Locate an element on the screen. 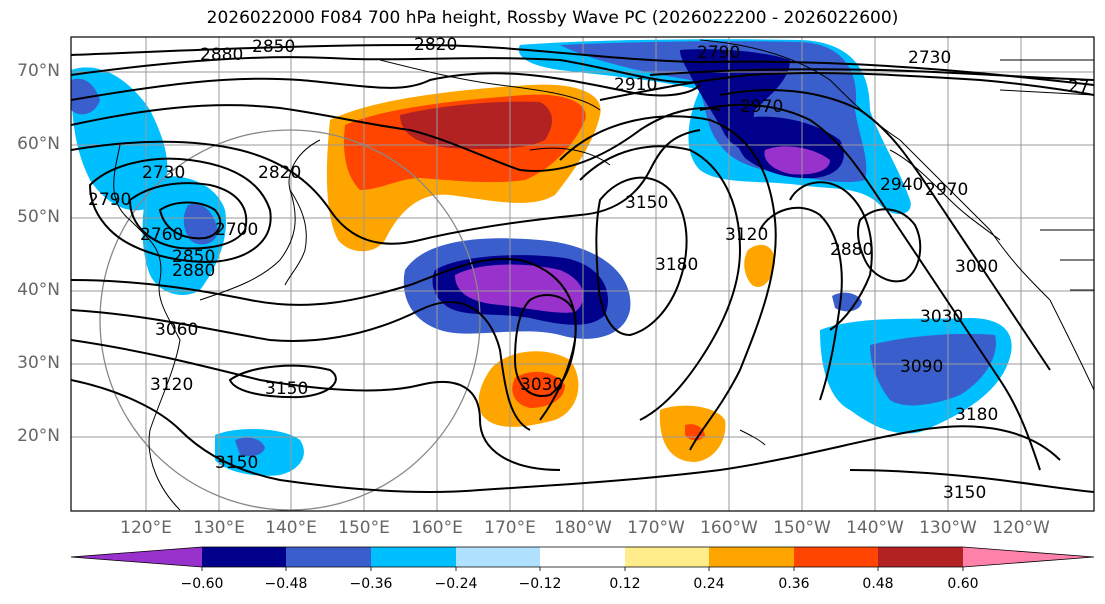 Image resolution: width=1105 pixels, height=604 pixels. lon-label: 170°E is located at coordinates (510, 528).